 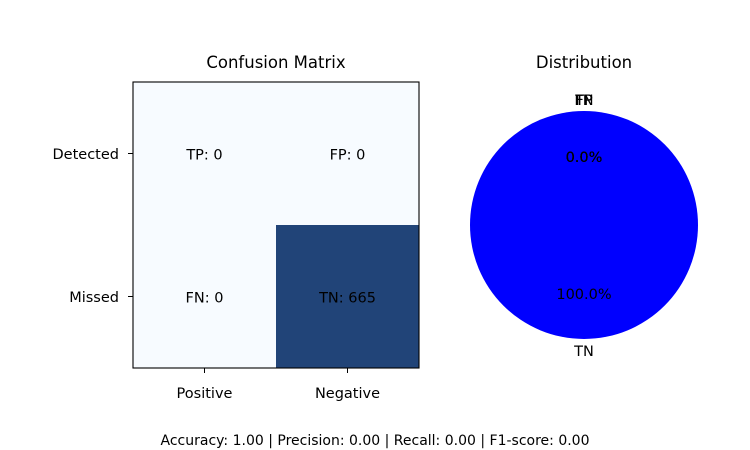 I want to click on pie-slice-fn-label: FN, so click(x=583, y=101).